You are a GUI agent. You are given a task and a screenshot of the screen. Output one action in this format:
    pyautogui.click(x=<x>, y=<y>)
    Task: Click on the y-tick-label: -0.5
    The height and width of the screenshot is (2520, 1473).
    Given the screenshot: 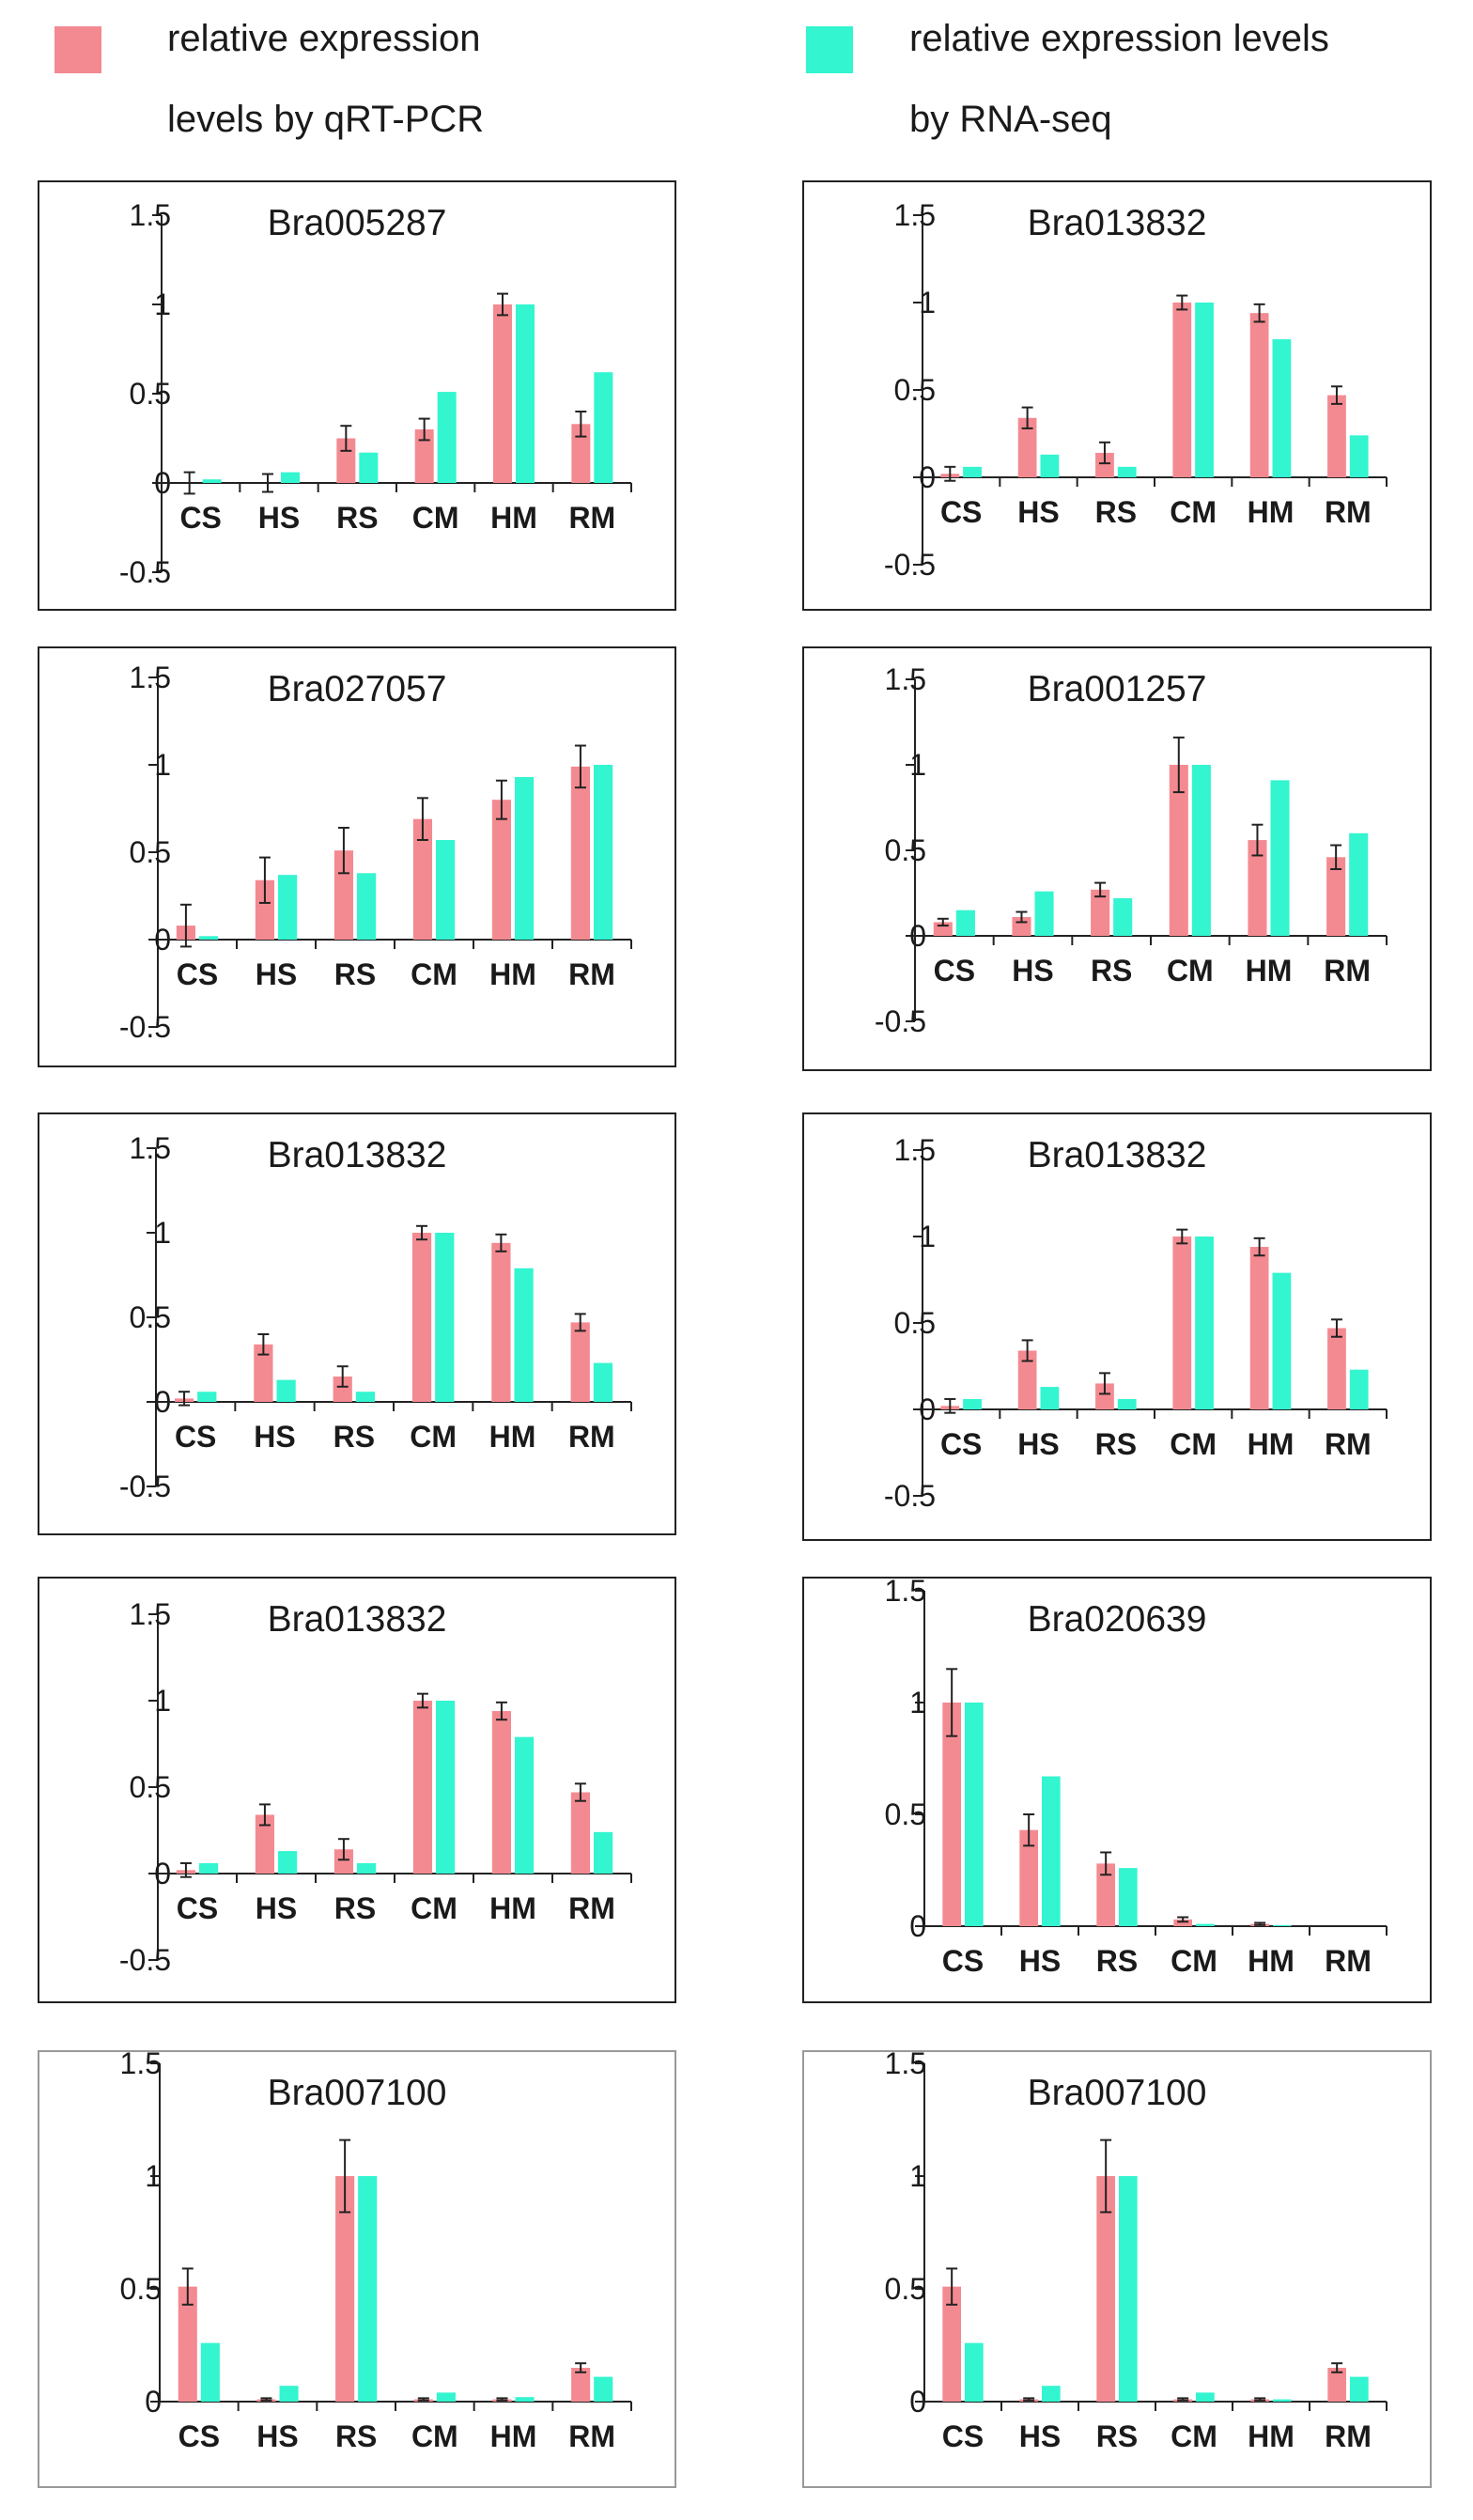 What is the action you would take?
    pyautogui.click(x=145, y=1486)
    